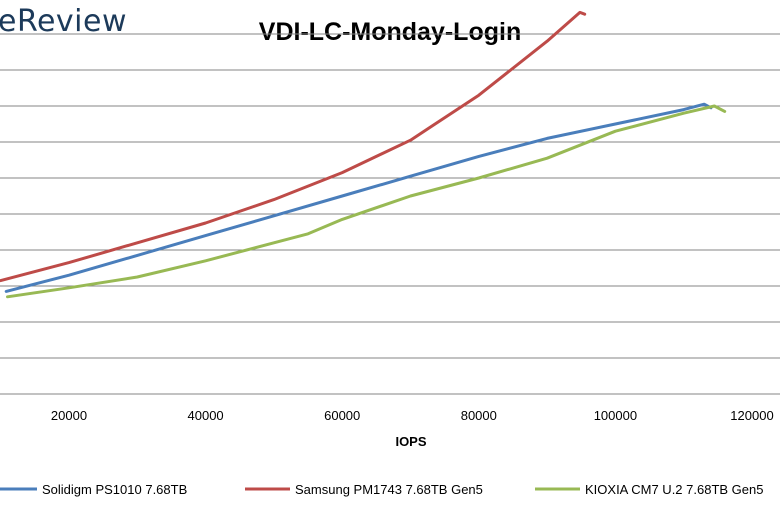  What do you see at coordinates (615, 415) in the screenshot?
I see `x-tick-label: 100000` at bounding box center [615, 415].